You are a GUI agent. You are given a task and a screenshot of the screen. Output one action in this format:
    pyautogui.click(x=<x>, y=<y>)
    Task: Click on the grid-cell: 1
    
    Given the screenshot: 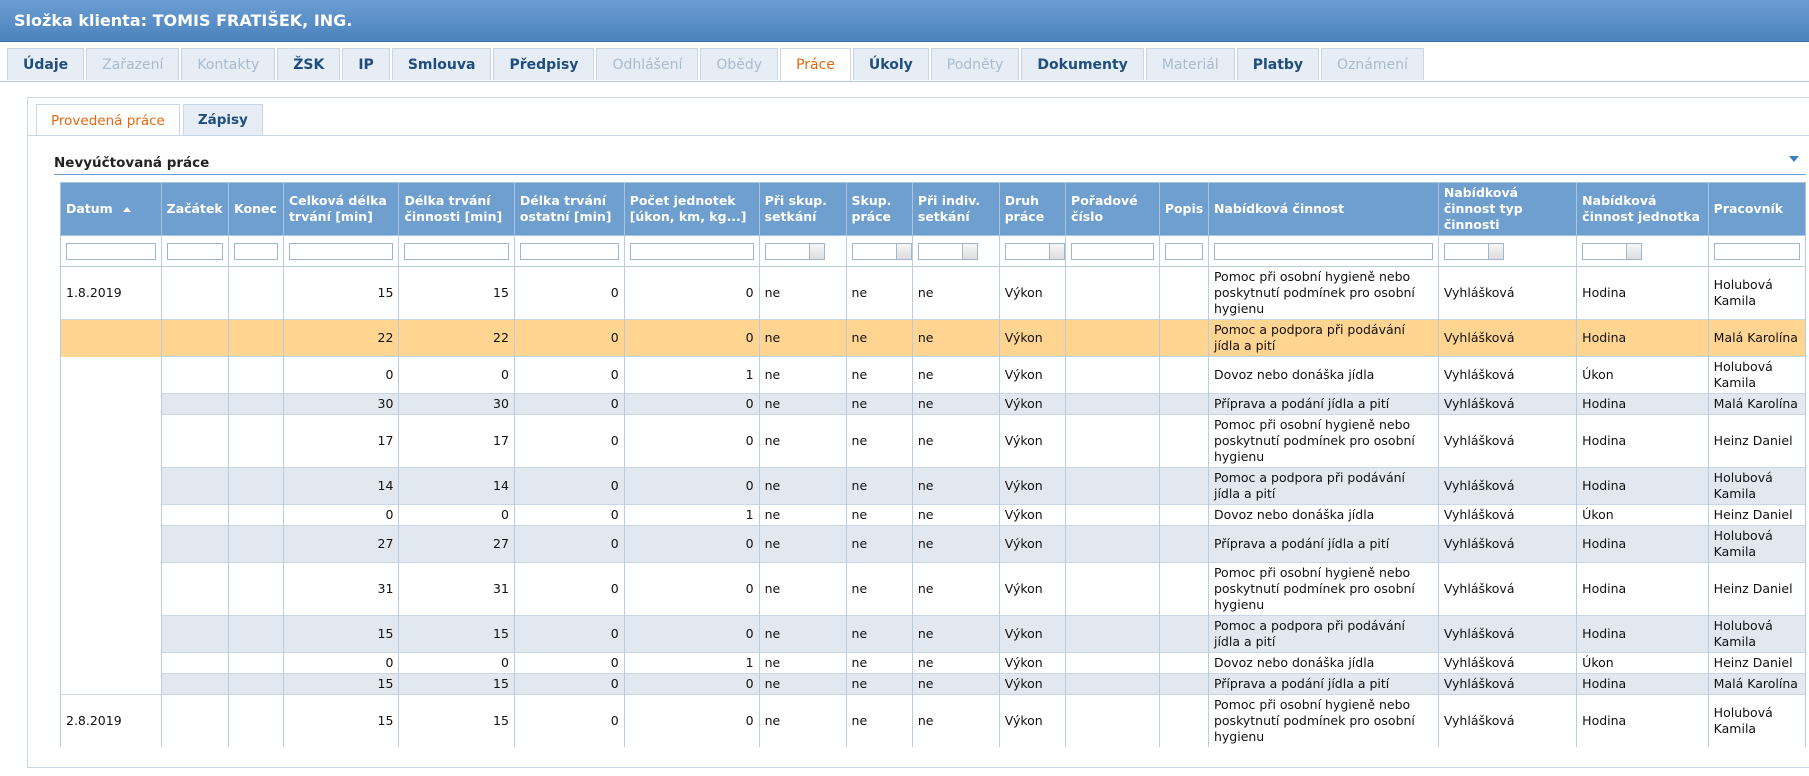 What is the action you would take?
    pyautogui.click(x=691, y=515)
    